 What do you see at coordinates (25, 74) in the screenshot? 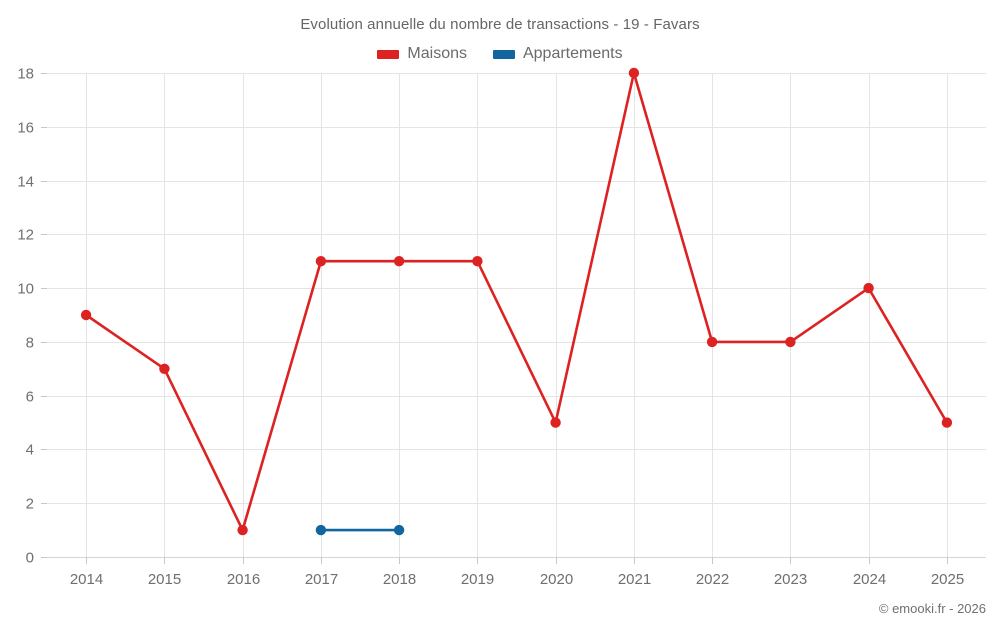
I see `y-tick-label: 18` at bounding box center [25, 74].